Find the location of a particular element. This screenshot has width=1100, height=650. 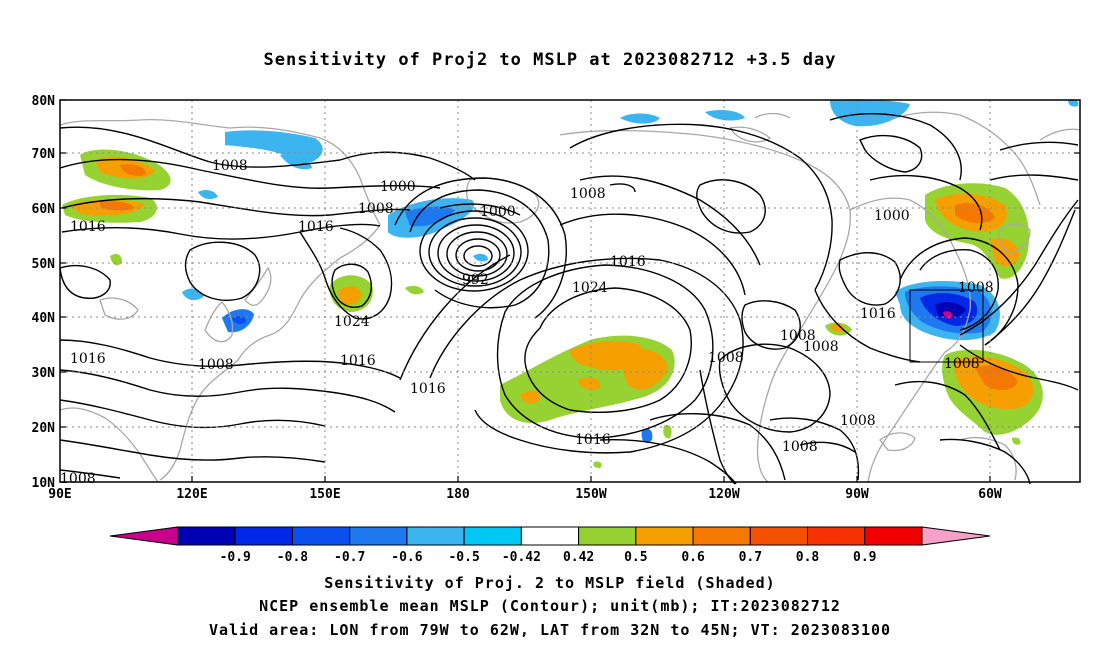

lon-label: 120W is located at coordinates (723, 494).